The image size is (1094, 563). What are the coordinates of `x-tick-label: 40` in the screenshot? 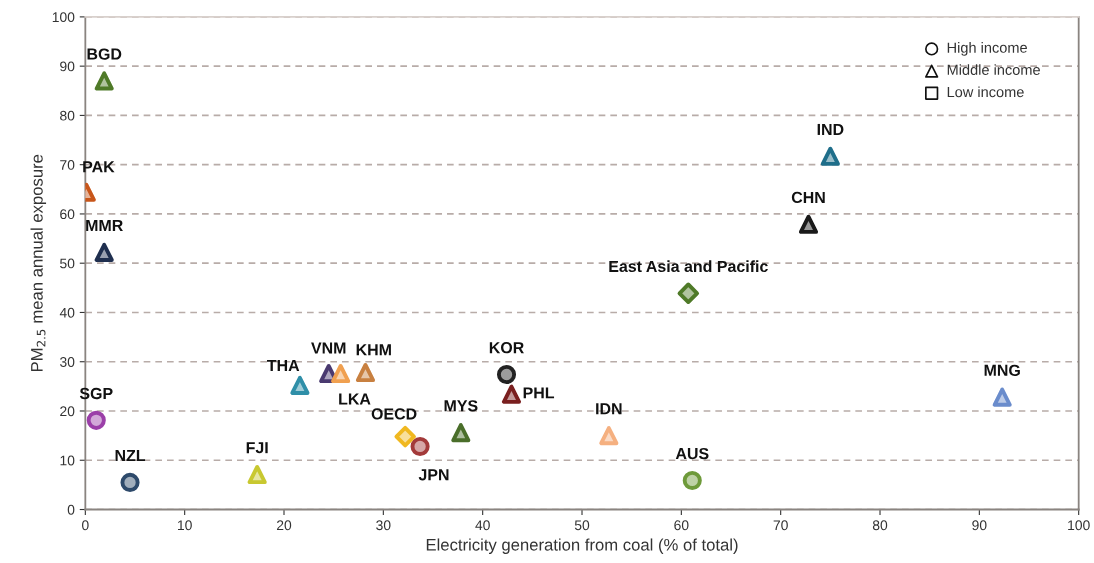 It's located at (482, 525).